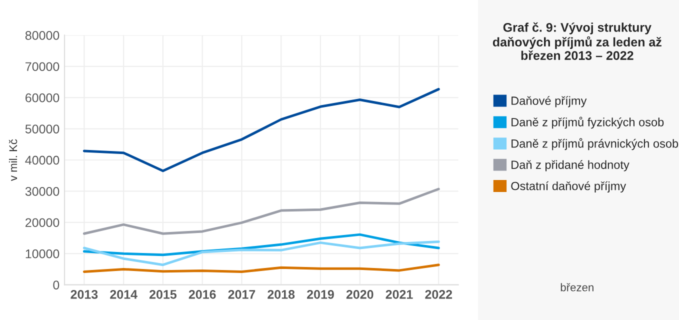 The width and height of the screenshot is (679, 320). Describe the element at coordinates (124, 294) in the screenshot. I see `x-tick-label: 2014` at that location.